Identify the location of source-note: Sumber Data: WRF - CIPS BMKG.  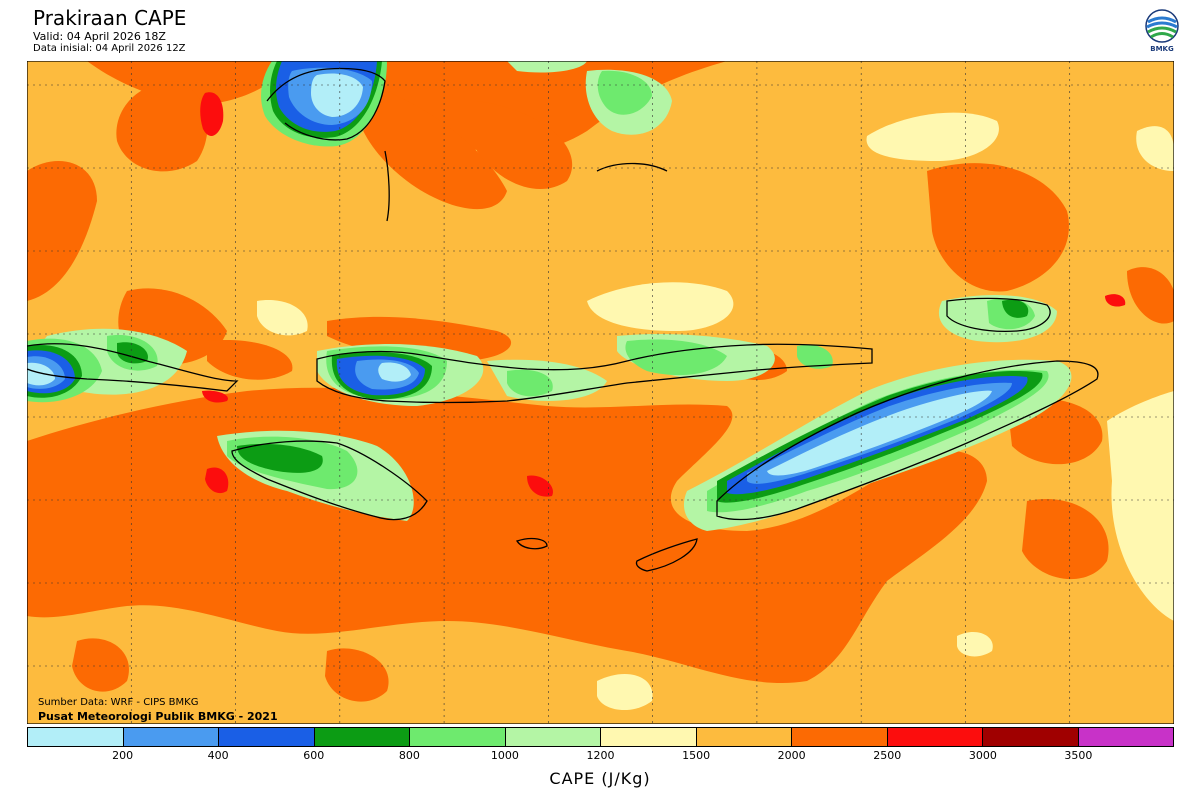
(118, 702).